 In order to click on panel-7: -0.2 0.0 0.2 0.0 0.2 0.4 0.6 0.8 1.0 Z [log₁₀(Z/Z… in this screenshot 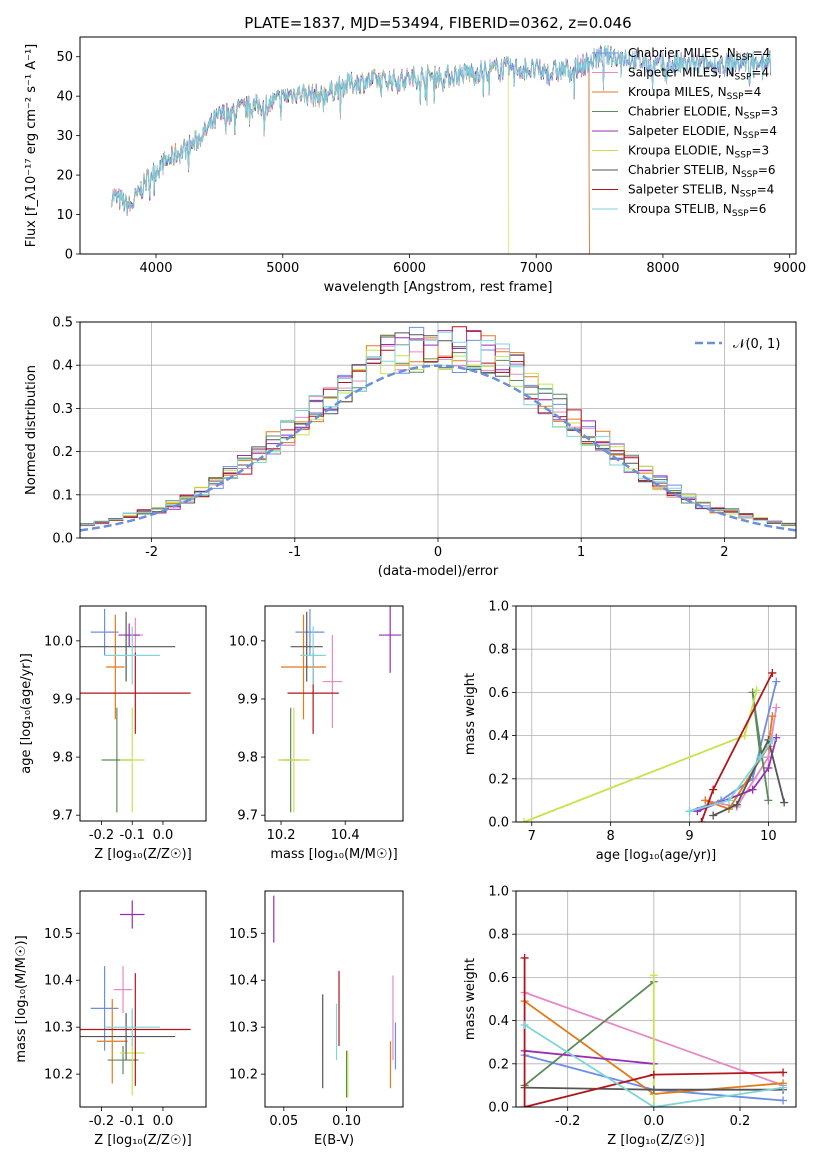, I will do `click(630, 1016)`.